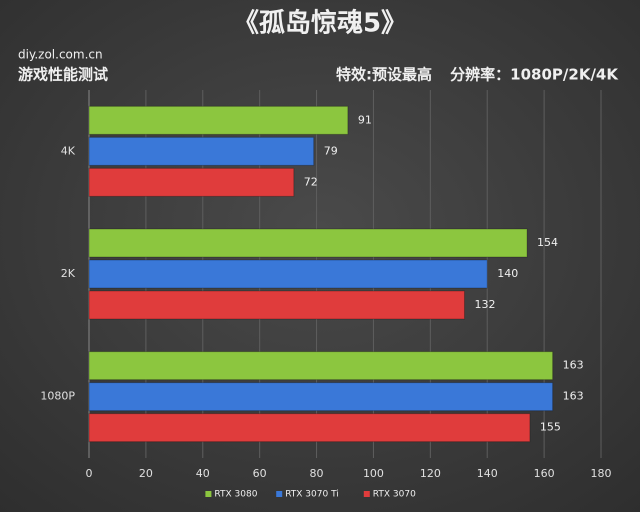 The image size is (640, 512). What do you see at coordinates (601, 473) in the screenshot?
I see `x-tick-label: 180` at bounding box center [601, 473].